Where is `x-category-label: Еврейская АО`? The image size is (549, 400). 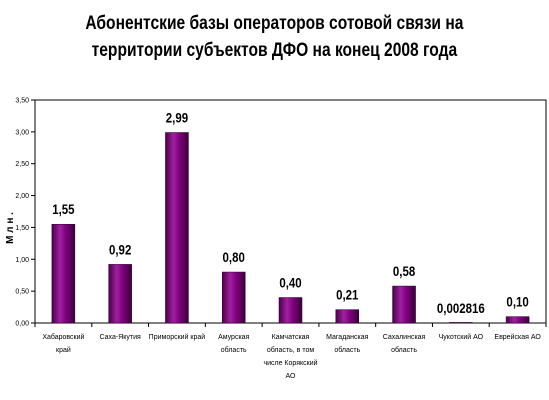 x-category-label: Еврейская АО is located at coordinates (517, 337).